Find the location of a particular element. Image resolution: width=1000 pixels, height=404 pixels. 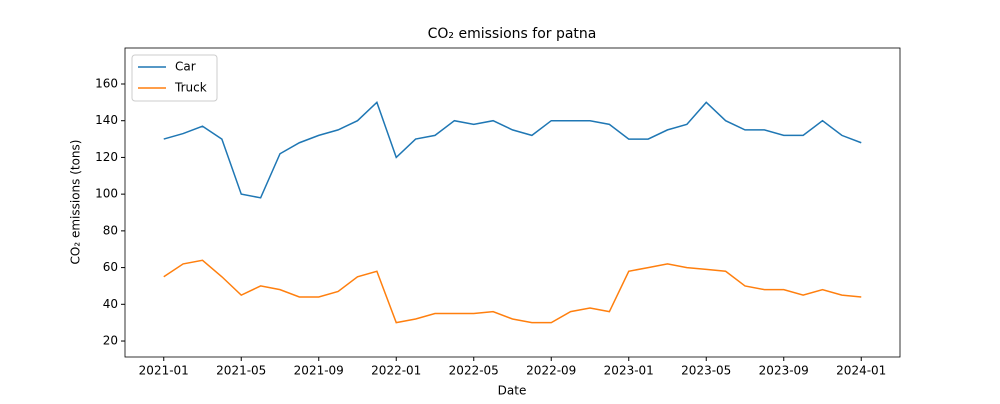

x-tick-label: 2023-09 is located at coordinates (784, 371).